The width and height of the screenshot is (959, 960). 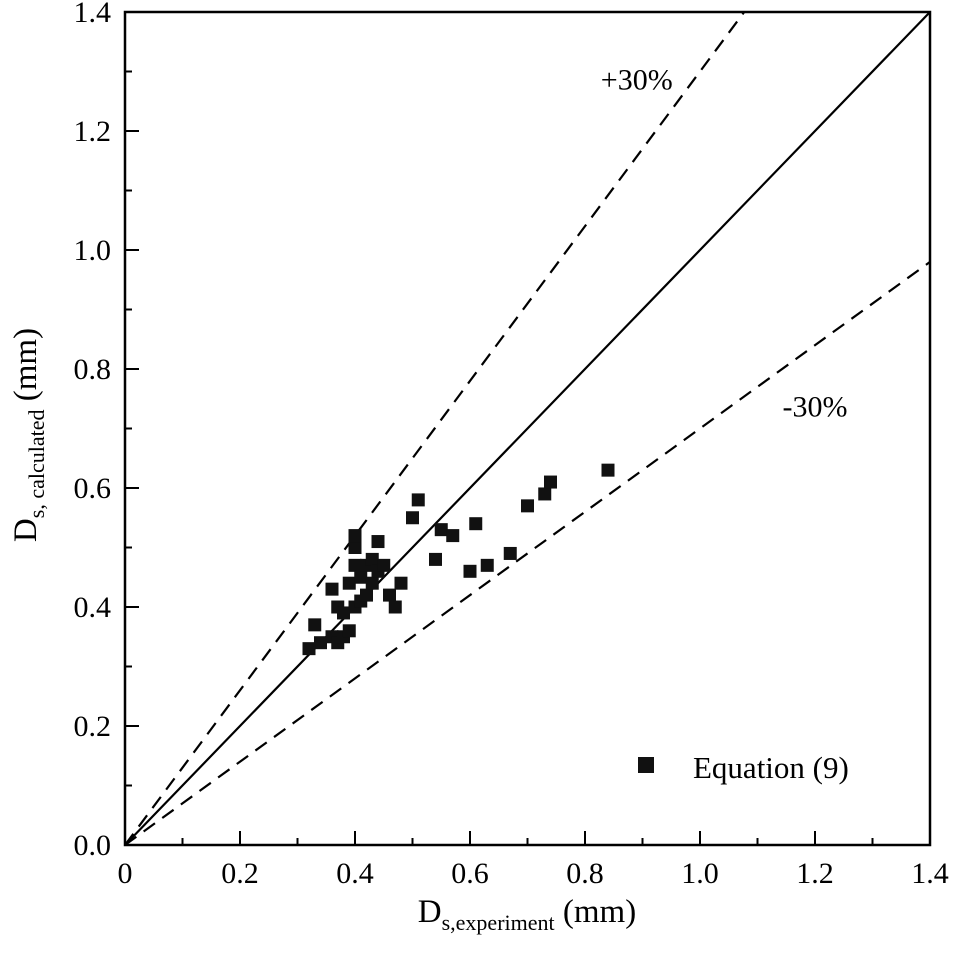 I want to click on x-tick-label: 1.4, so click(x=930, y=873).